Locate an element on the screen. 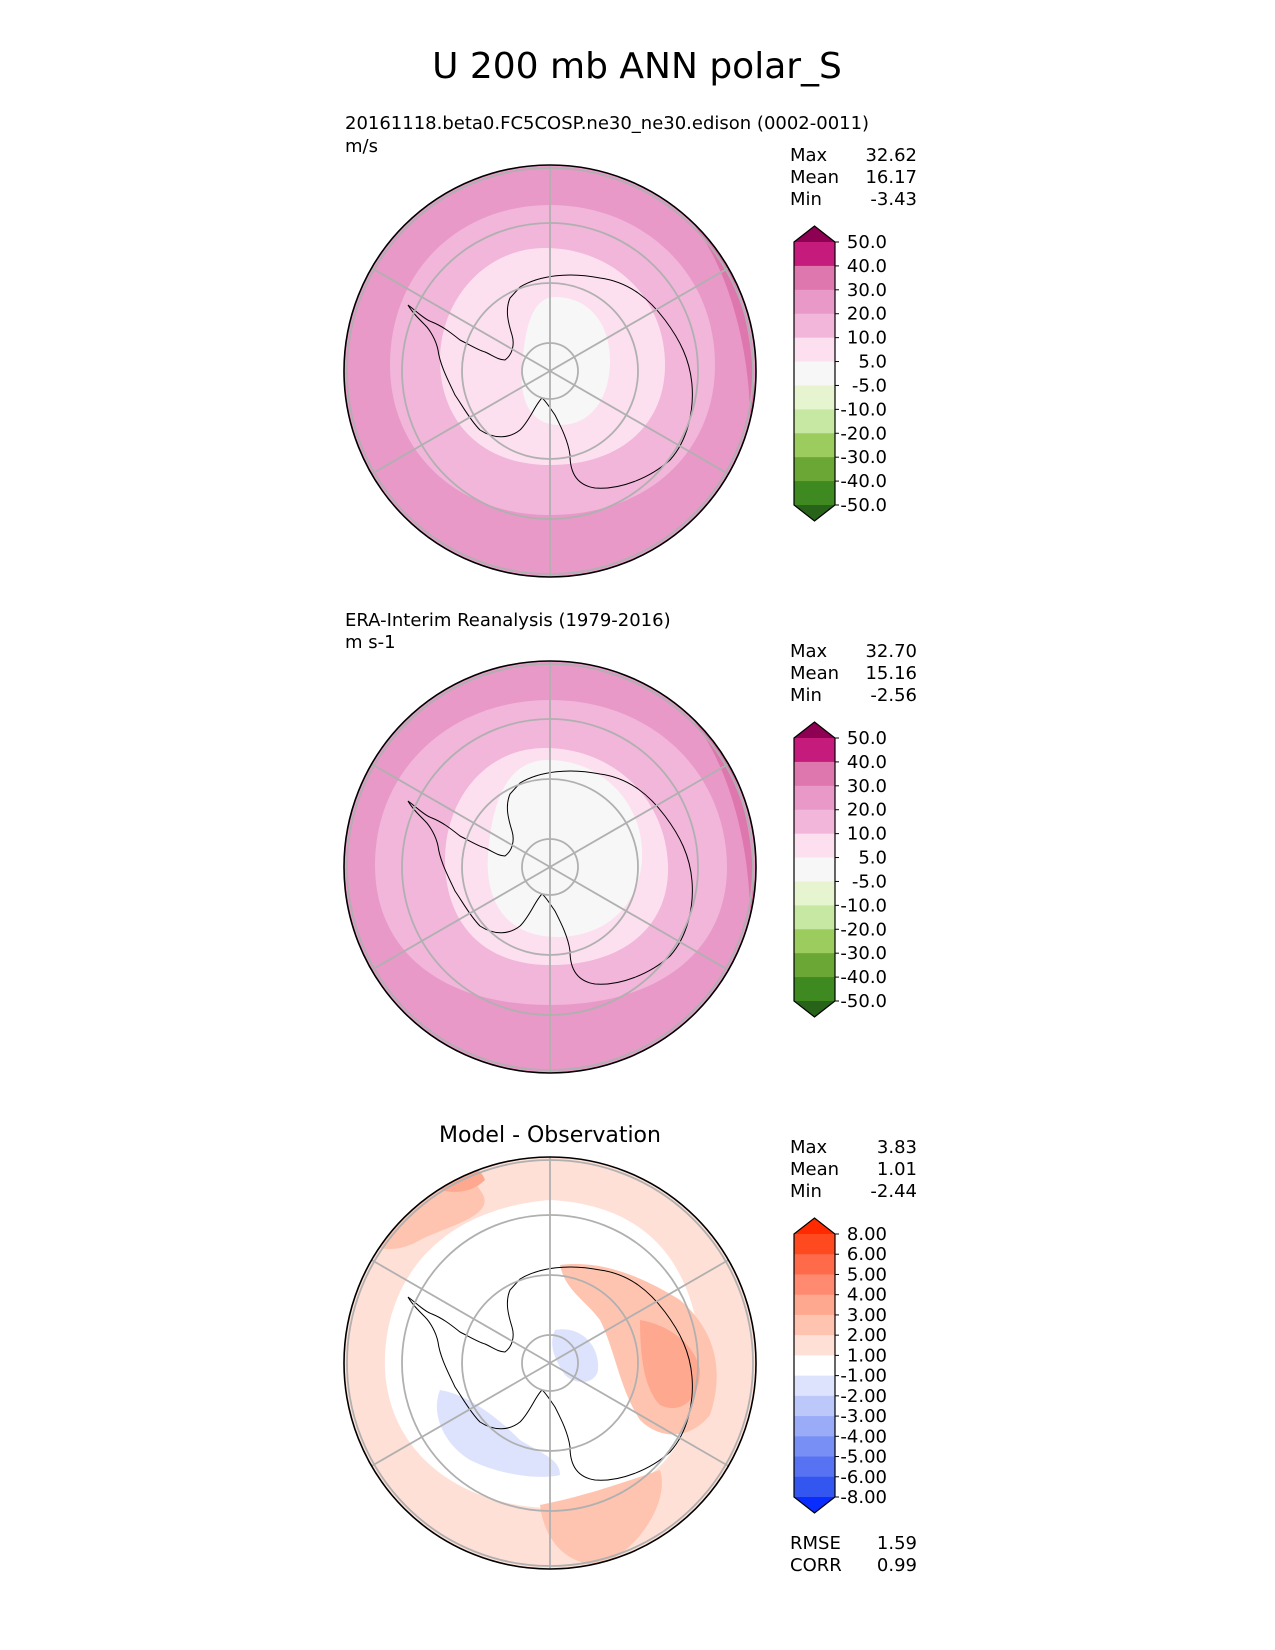 Image resolution: width=1275 pixels, height=1650 pixels. stat-value: -3.43 is located at coordinates (893, 199).